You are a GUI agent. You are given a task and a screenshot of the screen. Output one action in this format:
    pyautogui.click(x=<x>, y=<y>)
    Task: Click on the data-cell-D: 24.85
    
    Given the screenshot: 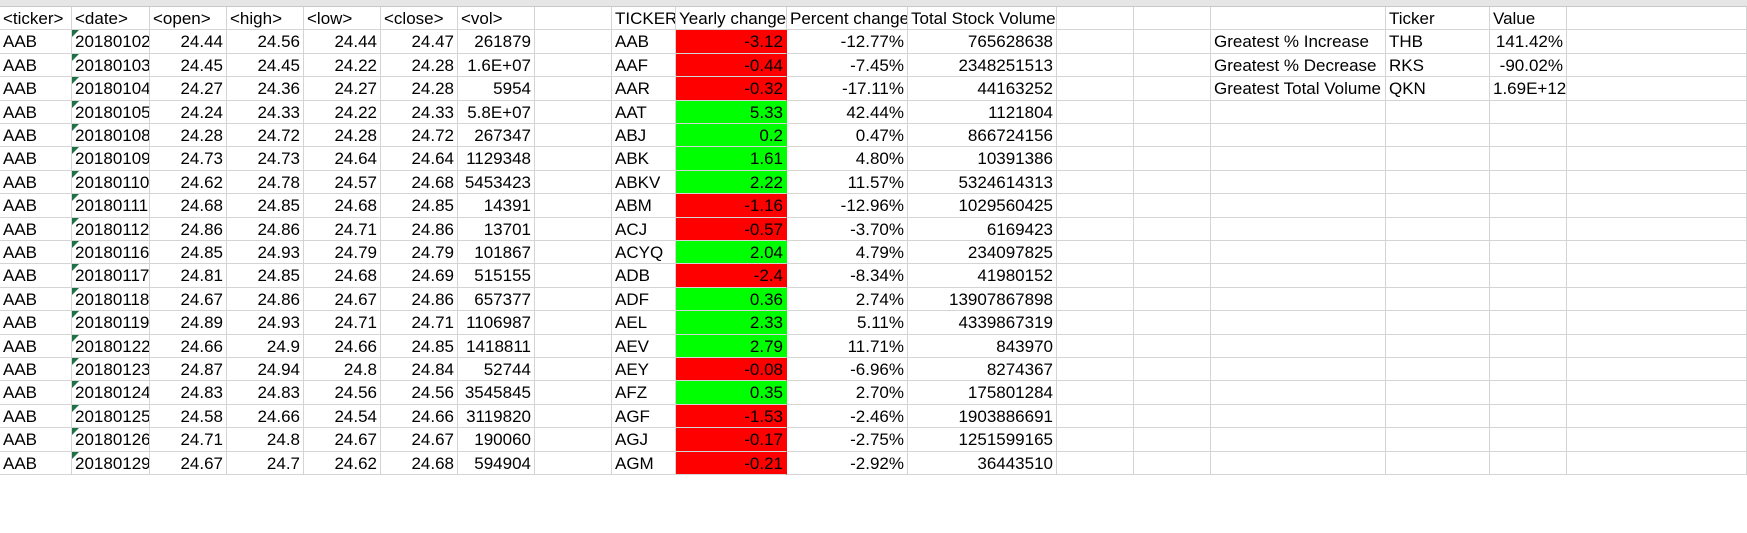 What is the action you would take?
    pyautogui.click(x=265, y=206)
    